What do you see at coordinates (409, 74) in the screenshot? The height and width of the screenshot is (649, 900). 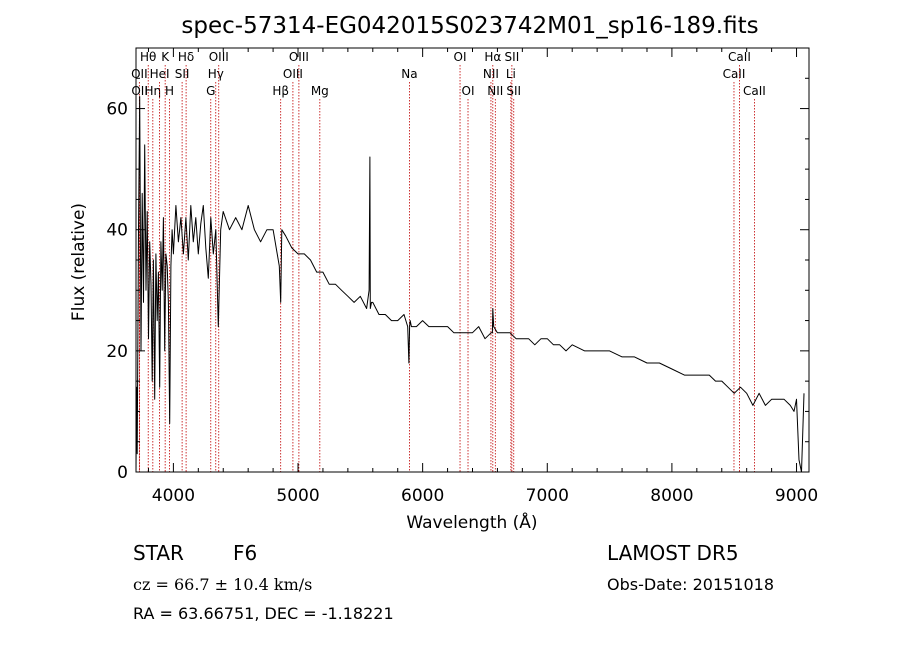 I see `line-label: Na` at bounding box center [409, 74].